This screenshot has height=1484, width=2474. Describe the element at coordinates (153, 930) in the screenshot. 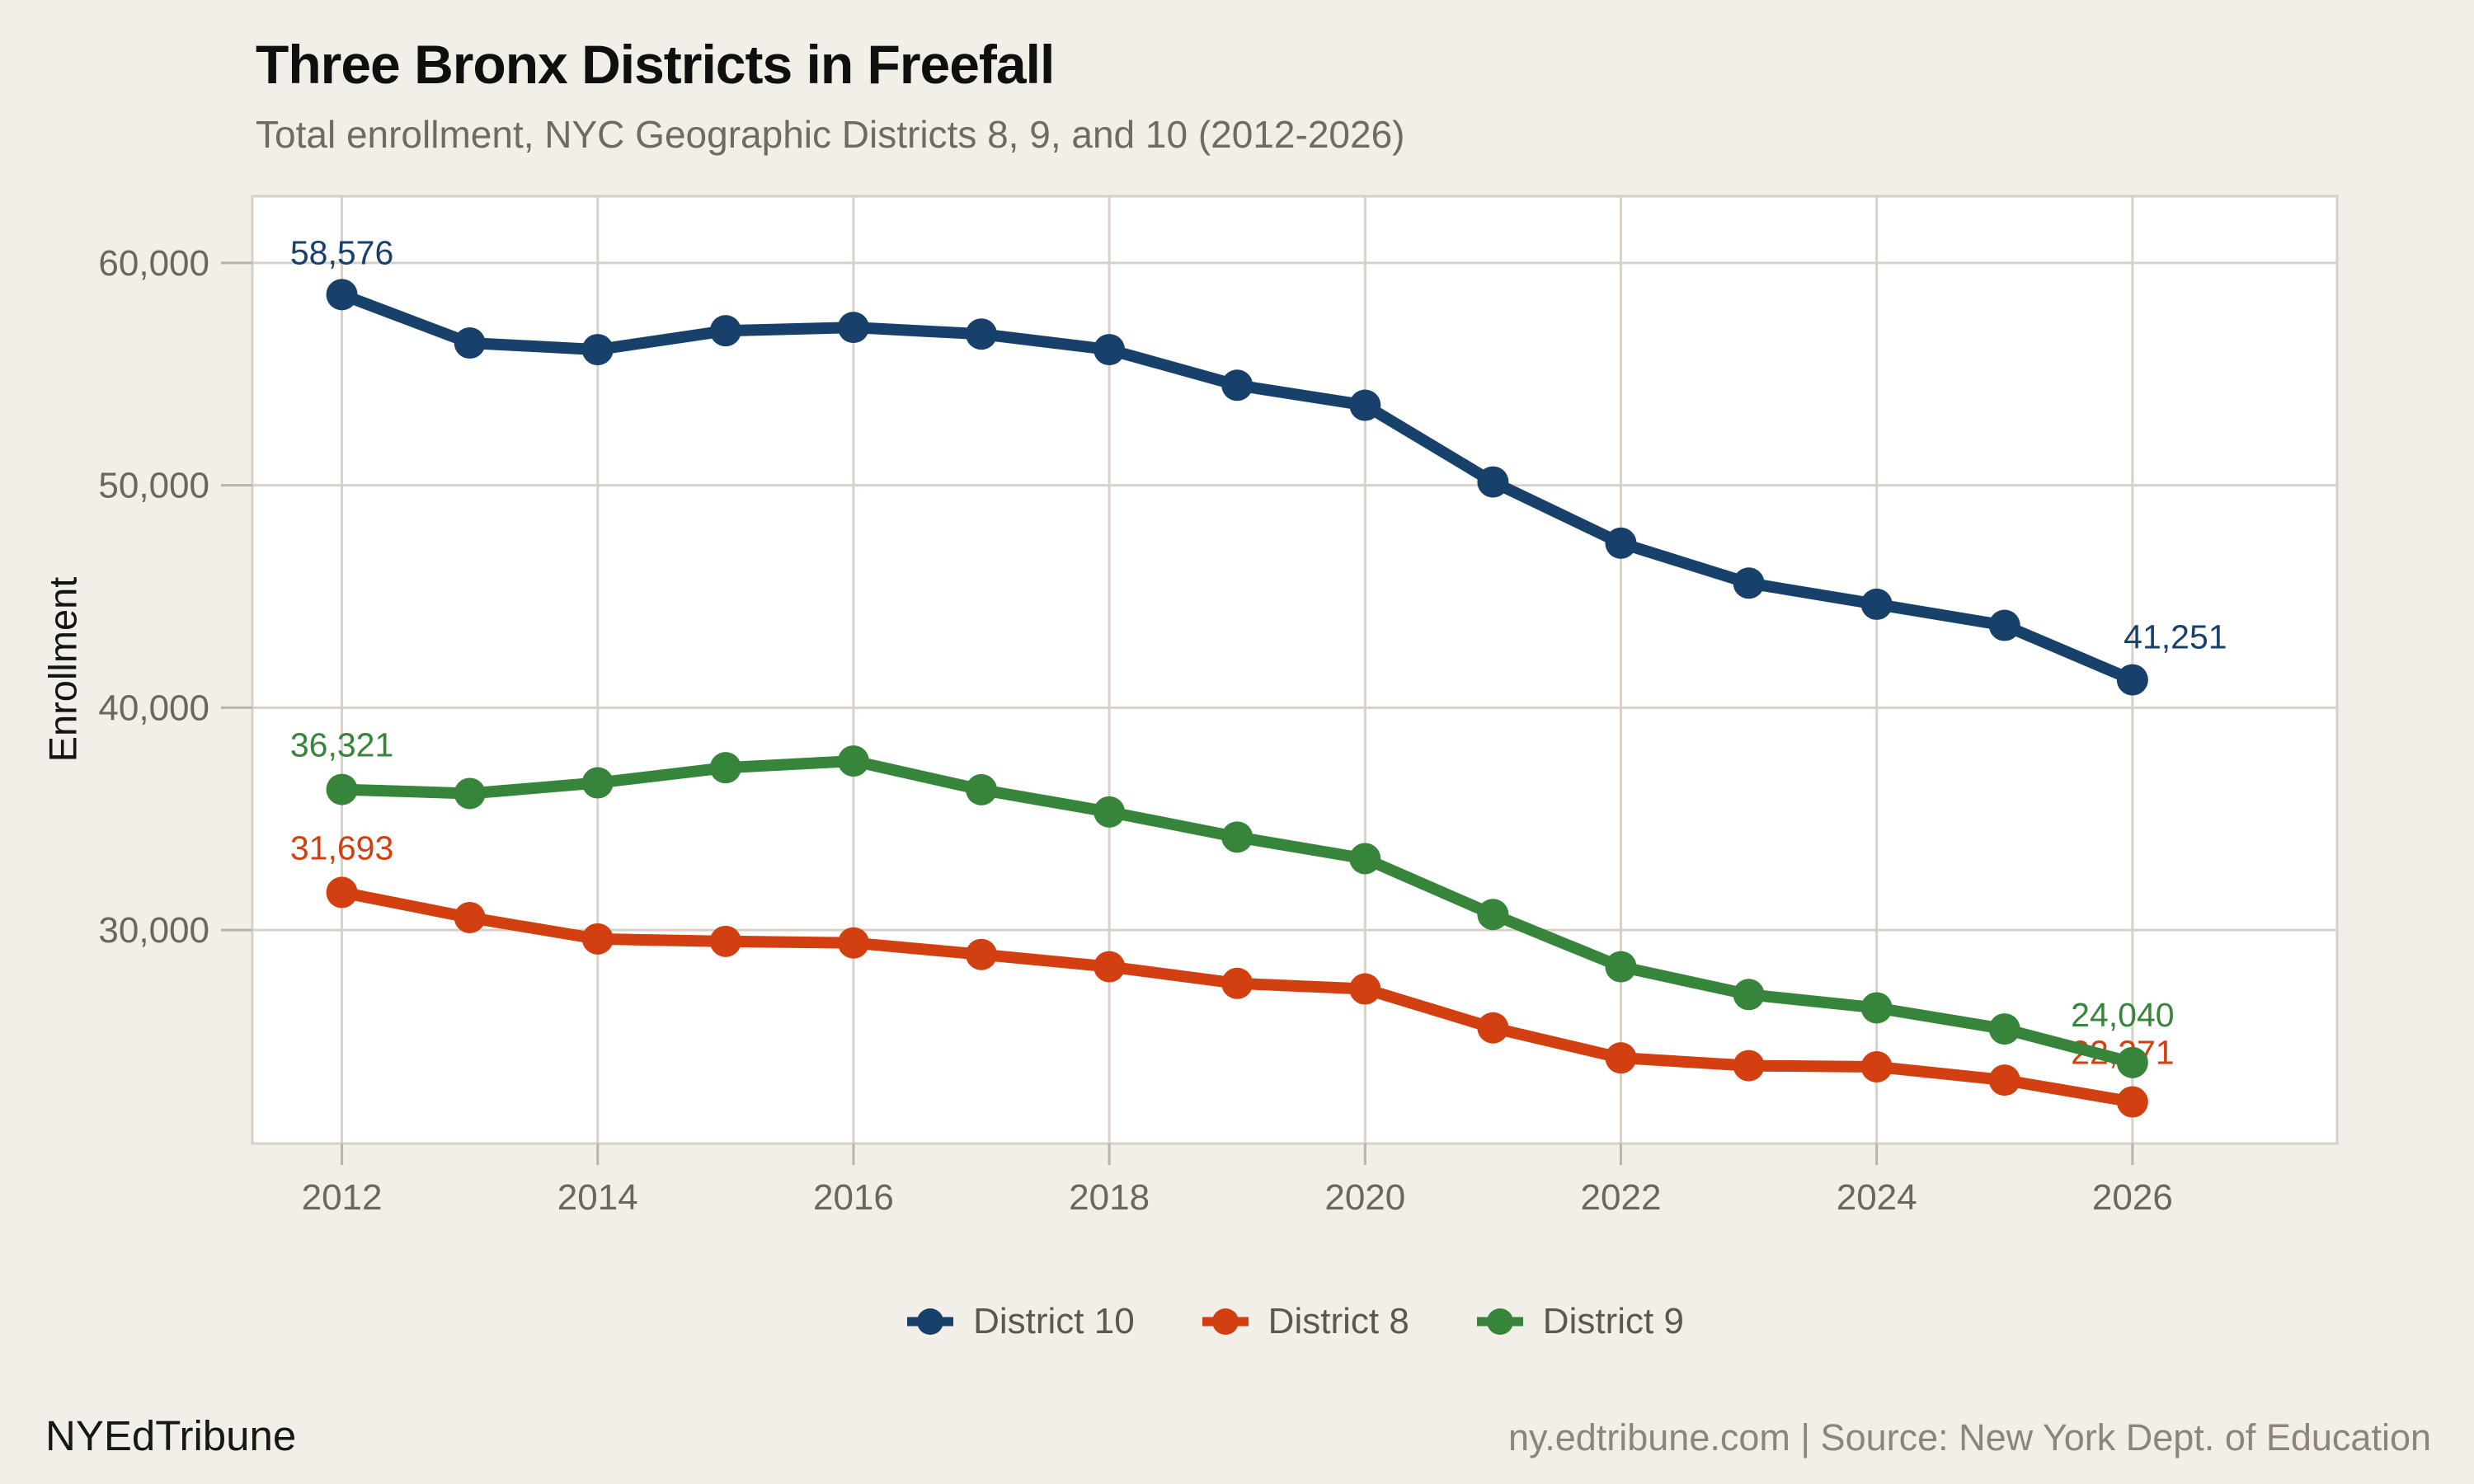

I see `y-tick-label-30000: 30,000` at that location.